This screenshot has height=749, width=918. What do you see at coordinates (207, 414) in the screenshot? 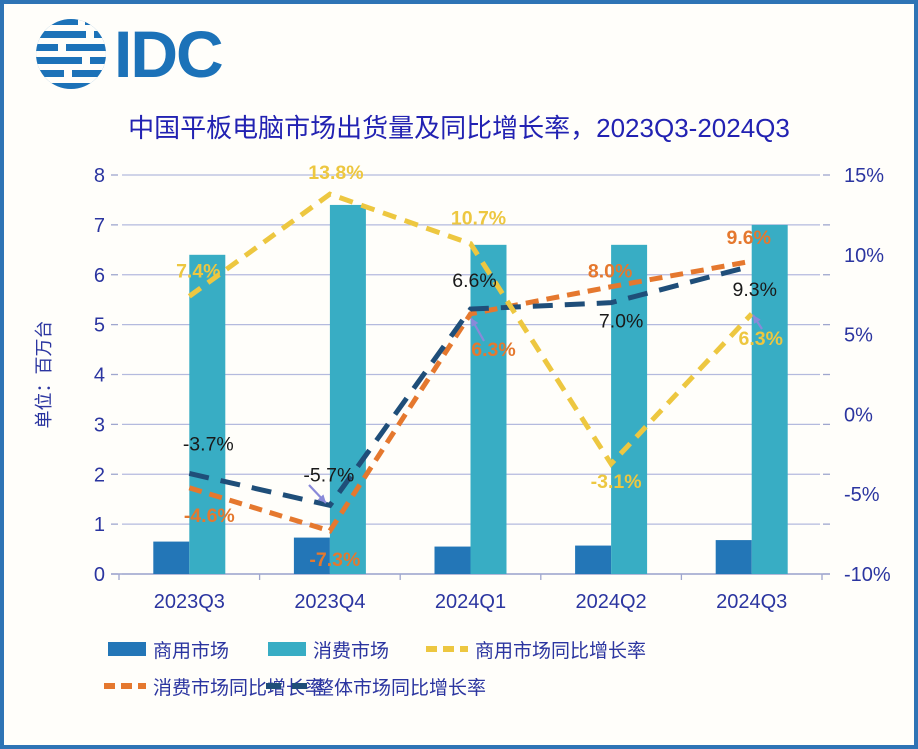
I see `bar-消费市场-2023Q3` at bounding box center [207, 414].